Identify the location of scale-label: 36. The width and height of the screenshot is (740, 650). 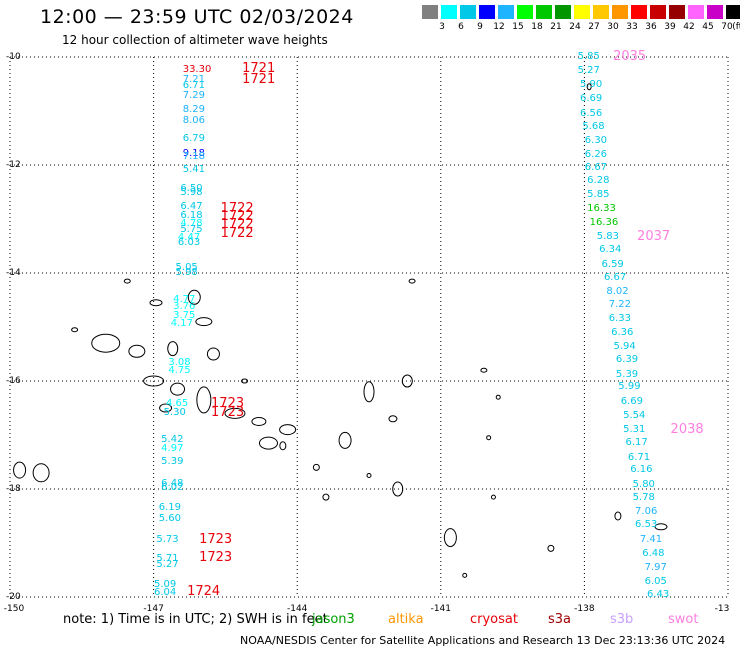
(651, 27).